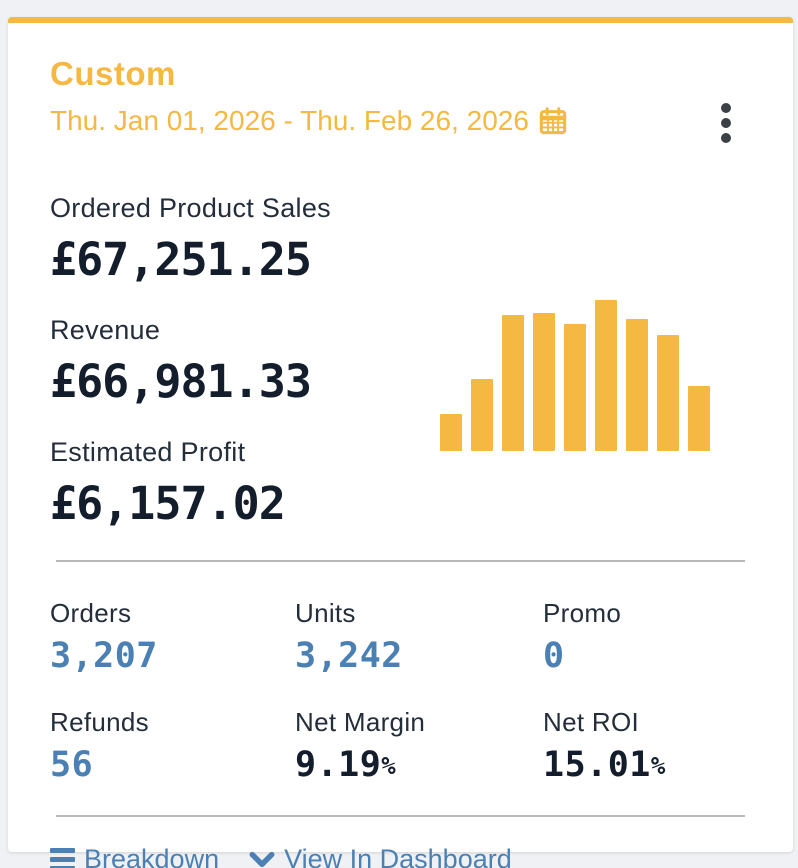 The image size is (798, 868). What do you see at coordinates (62, 858) in the screenshot?
I see `hamburger-icon` at bounding box center [62, 858].